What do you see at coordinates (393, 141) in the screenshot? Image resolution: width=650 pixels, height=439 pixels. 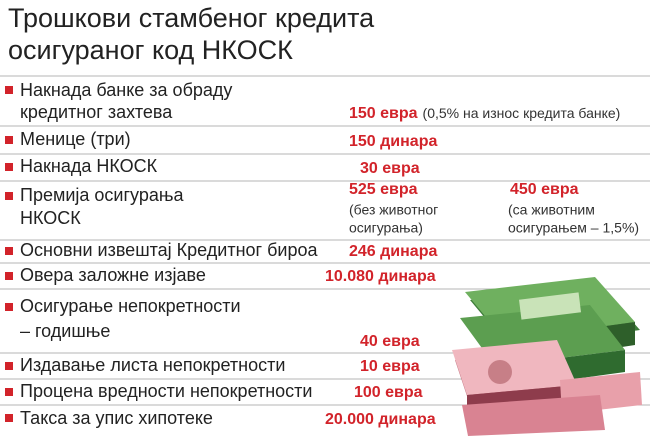 I see `item-cost: 150 динара` at bounding box center [393, 141].